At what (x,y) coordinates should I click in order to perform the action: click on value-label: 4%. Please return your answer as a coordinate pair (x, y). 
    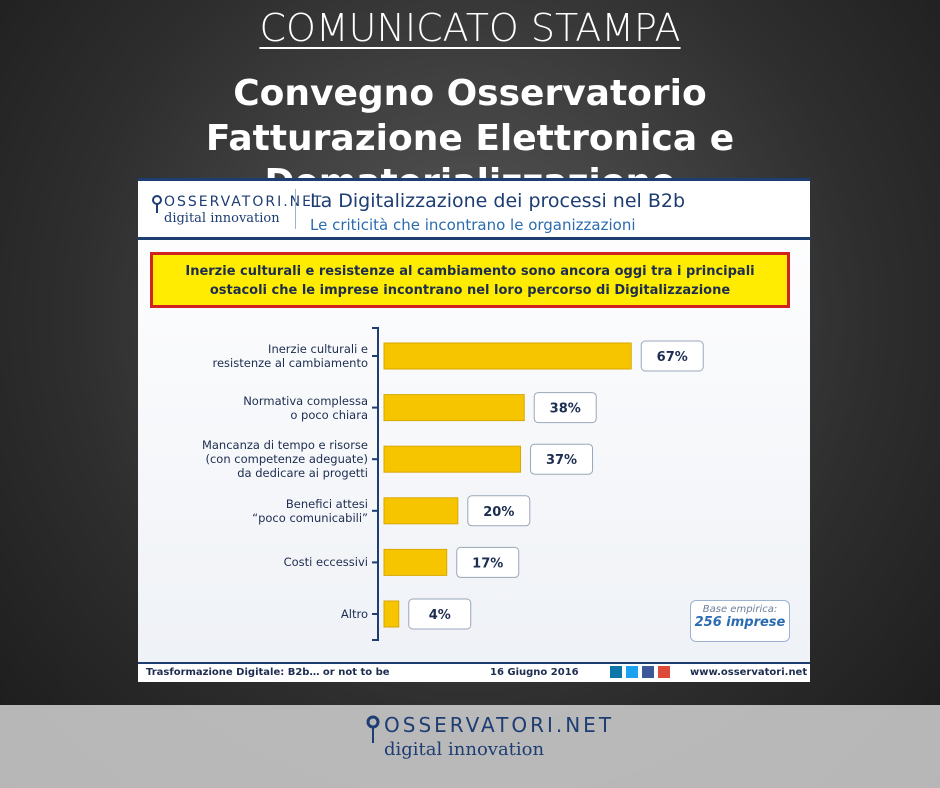
    Looking at the image, I should click on (440, 615).